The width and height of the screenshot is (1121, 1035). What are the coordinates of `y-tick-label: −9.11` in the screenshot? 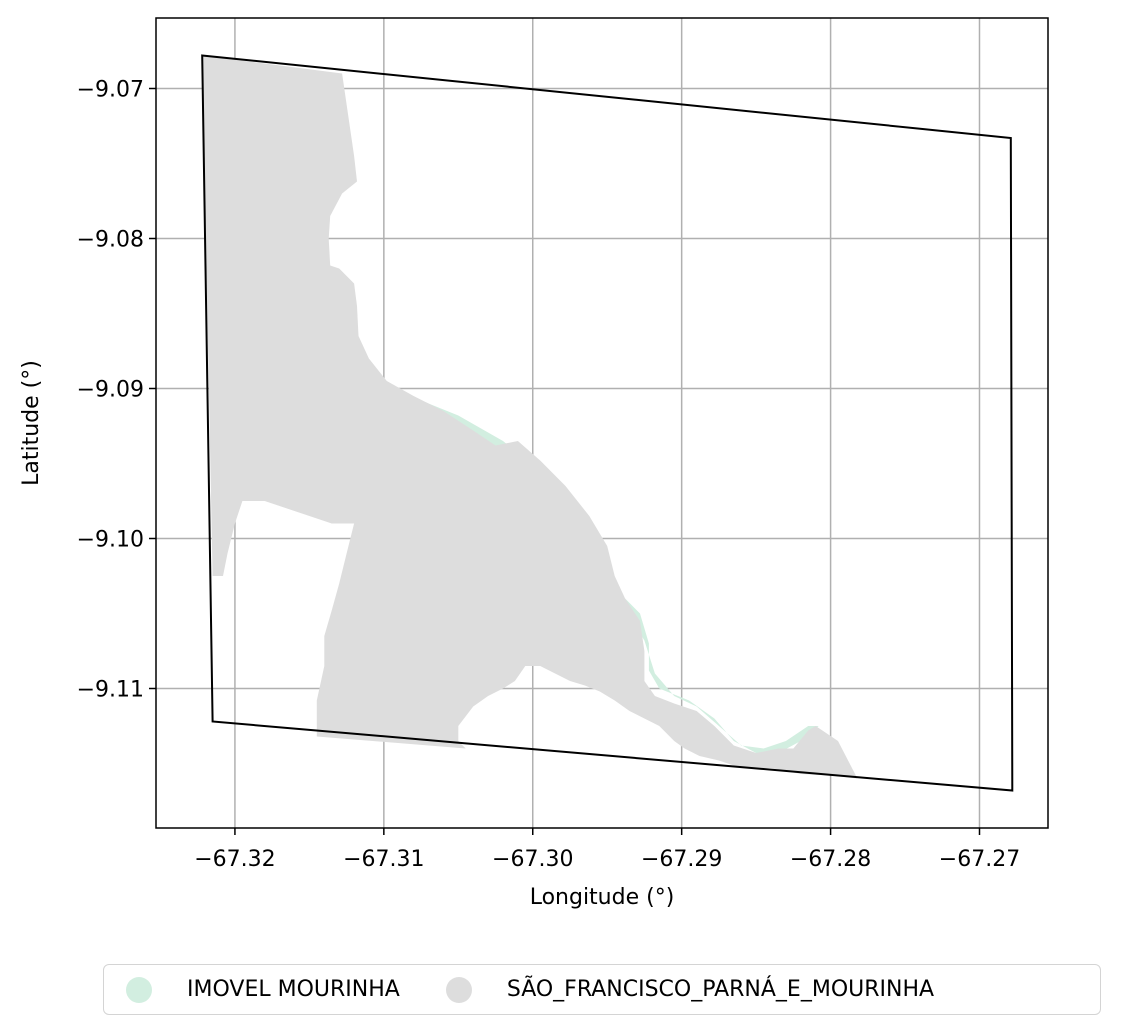 It's located at (110, 690).